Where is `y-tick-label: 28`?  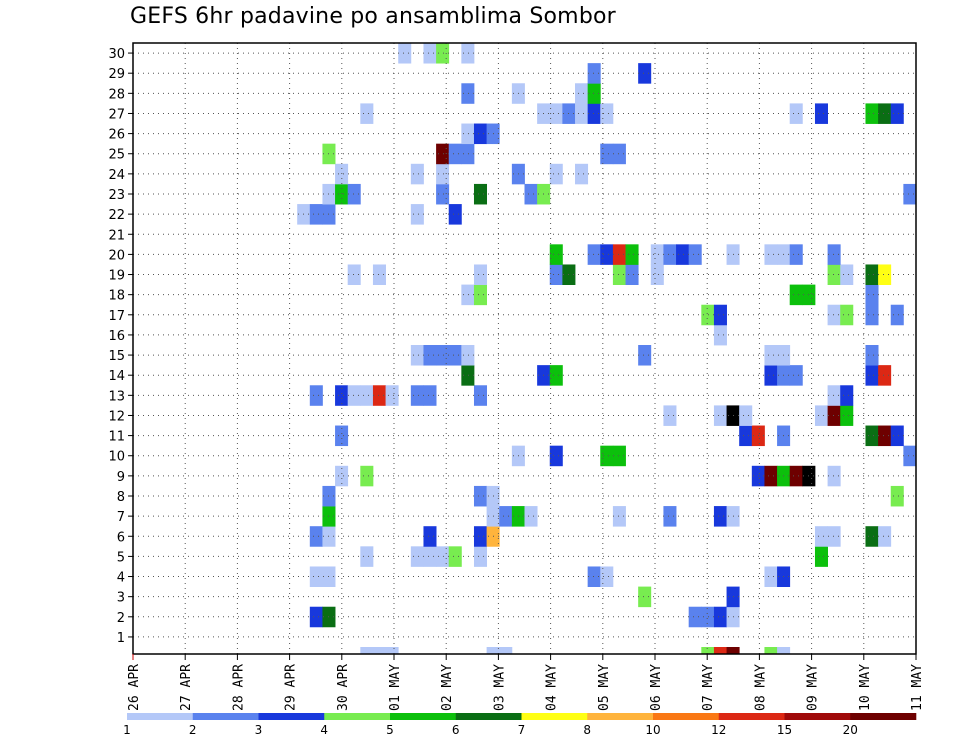 y-tick-label: 28 is located at coordinates (116, 94).